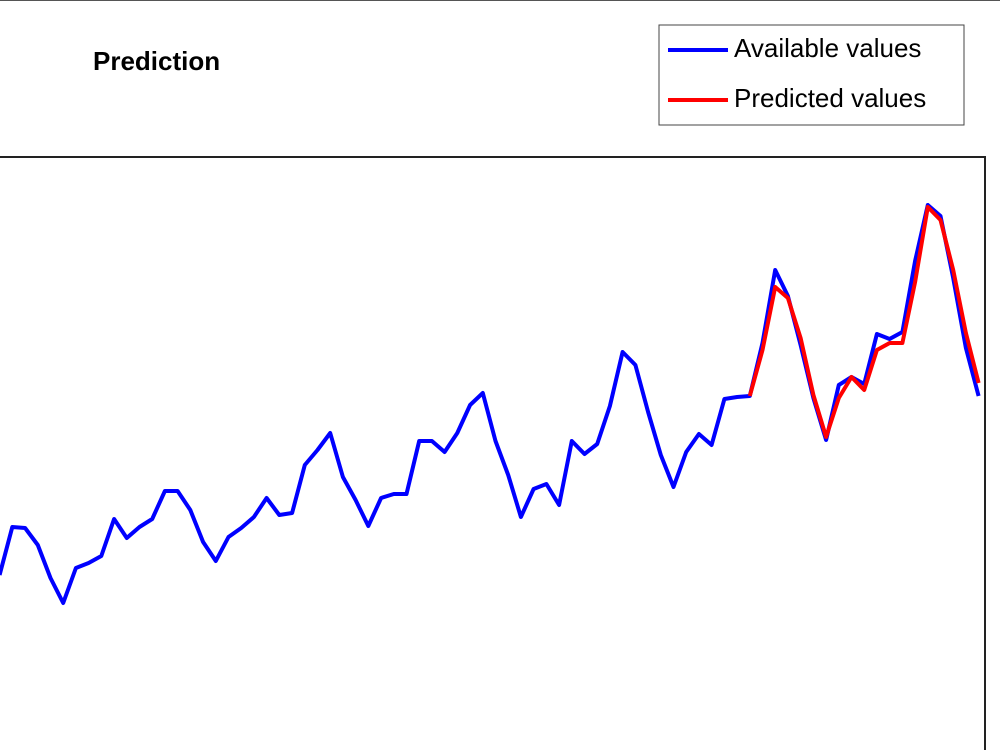 The height and width of the screenshot is (750, 1000). What do you see at coordinates (811, 75) in the screenshot?
I see `legend-box` at bounding box center [811, 75].